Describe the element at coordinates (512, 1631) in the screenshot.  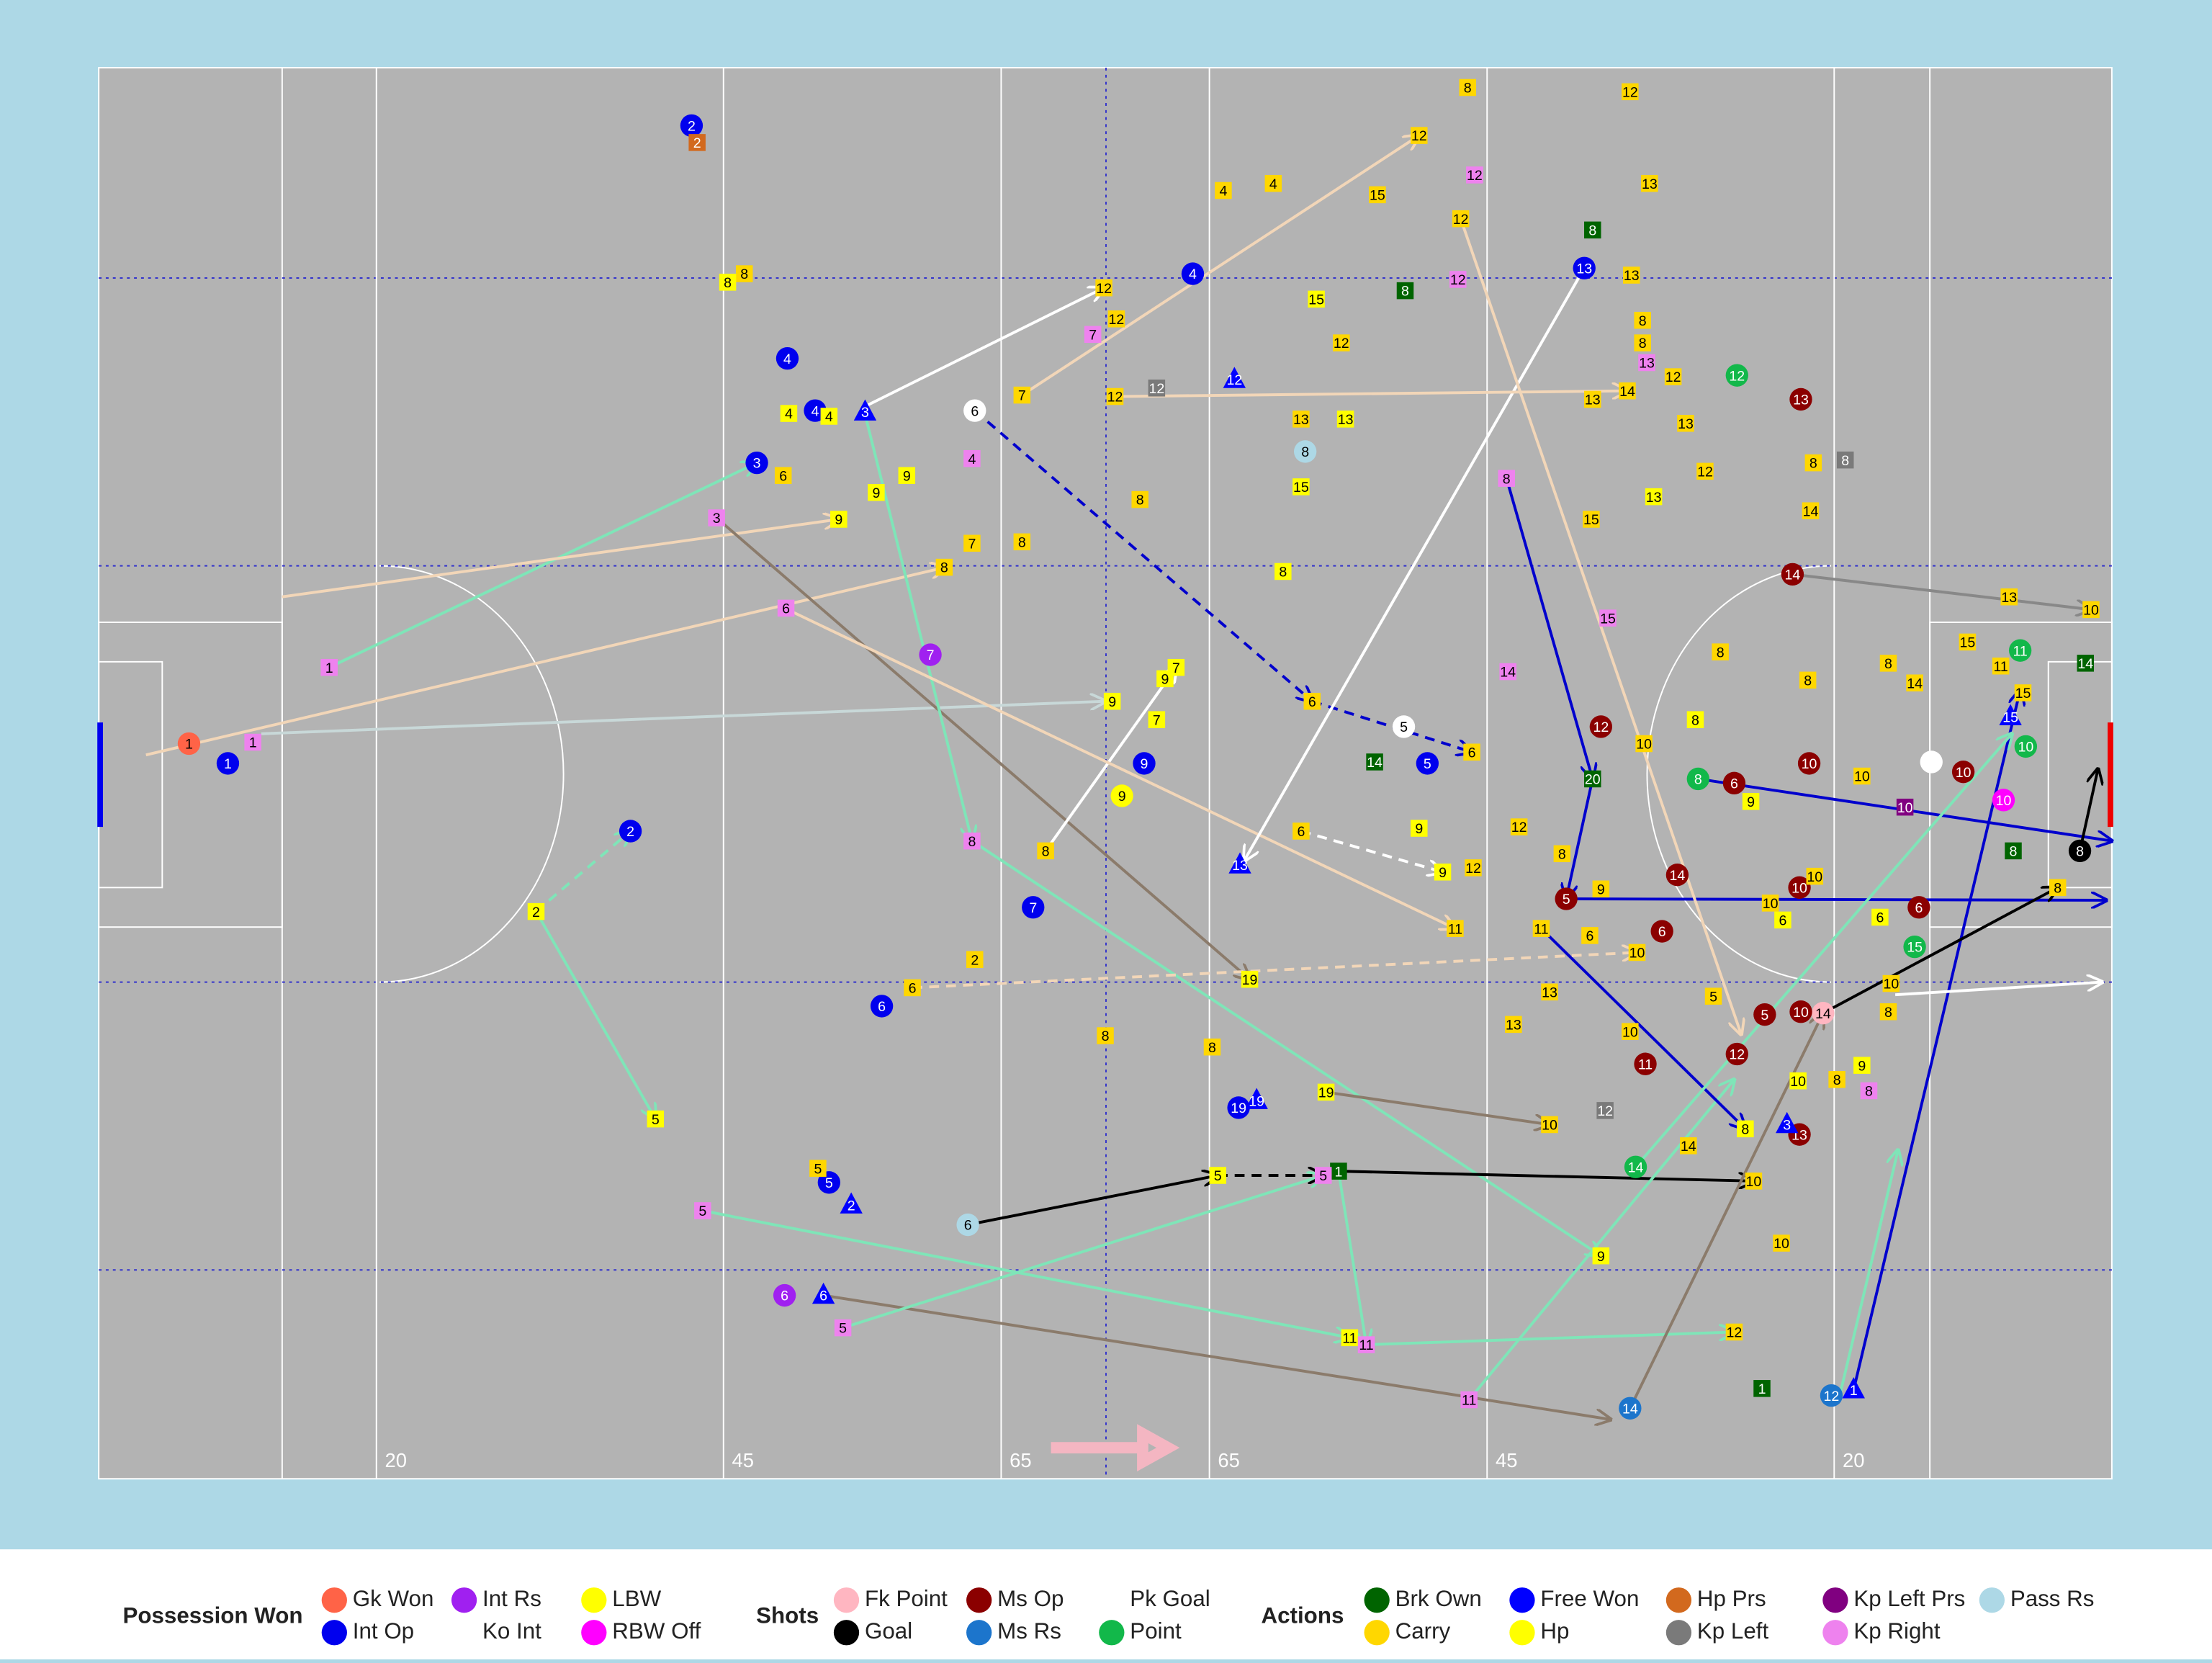
I see `legend-label: Ko Int` at that location.